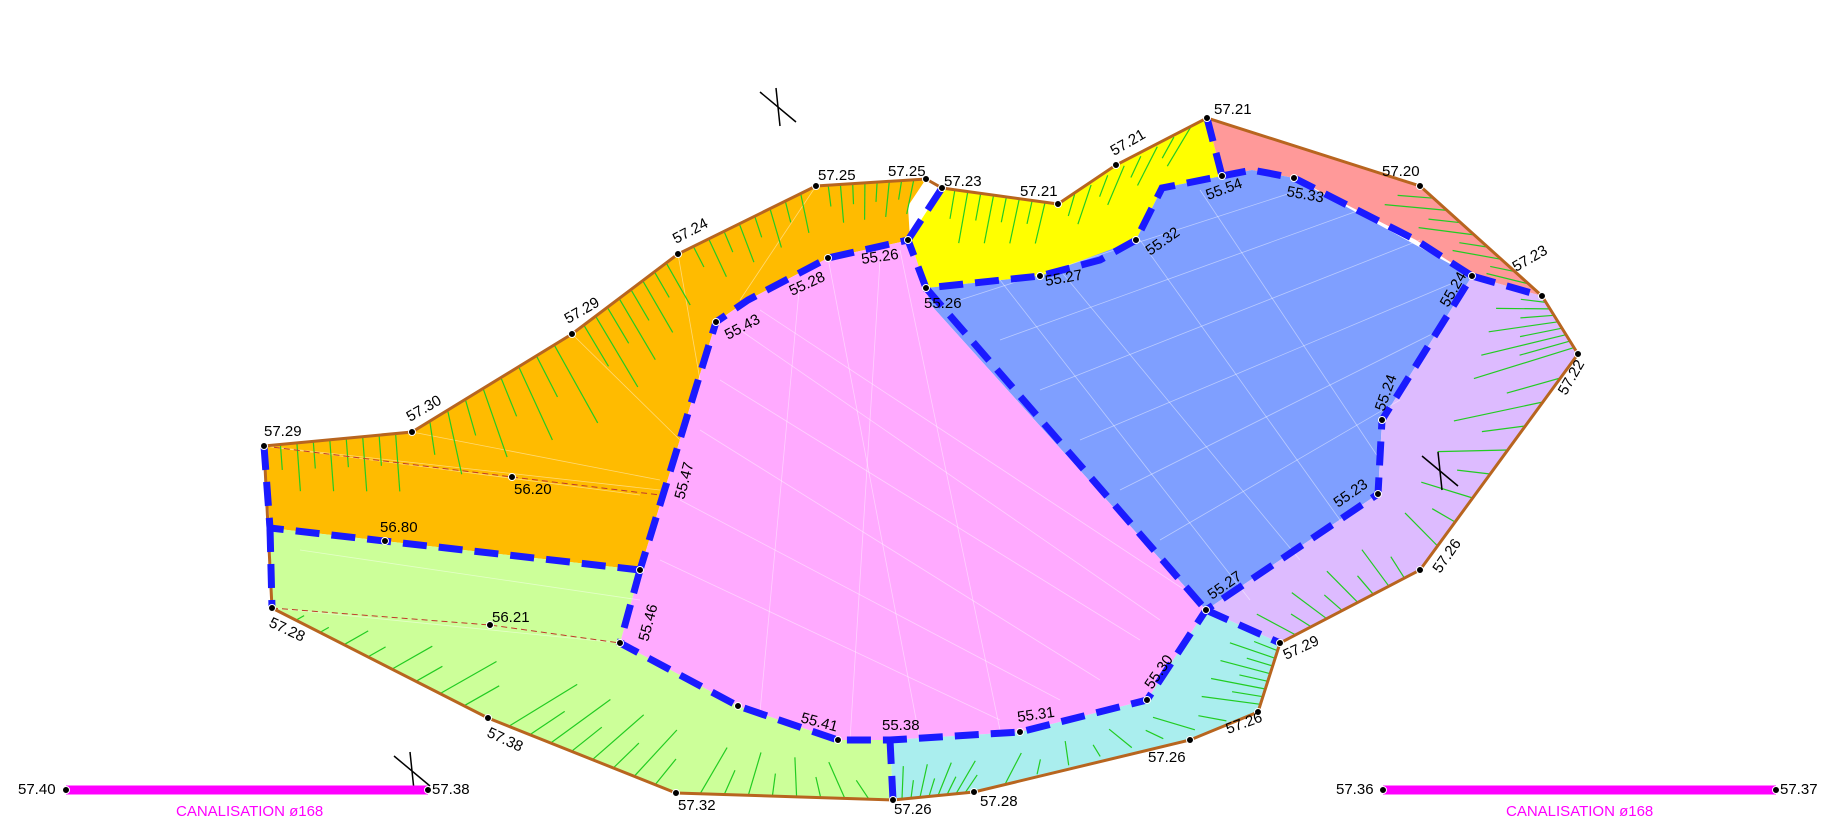  I want to click on elev-label: 55.33, so click(1305, 194).